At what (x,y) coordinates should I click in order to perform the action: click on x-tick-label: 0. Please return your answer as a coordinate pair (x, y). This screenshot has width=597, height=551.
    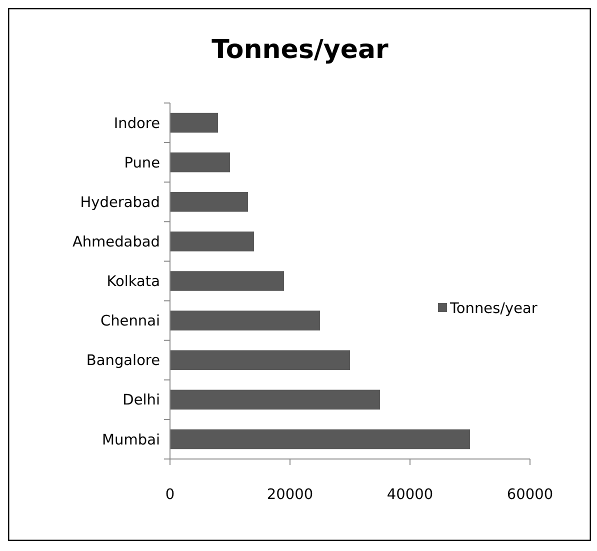
    Looking at the image, I should click on (170, 495).